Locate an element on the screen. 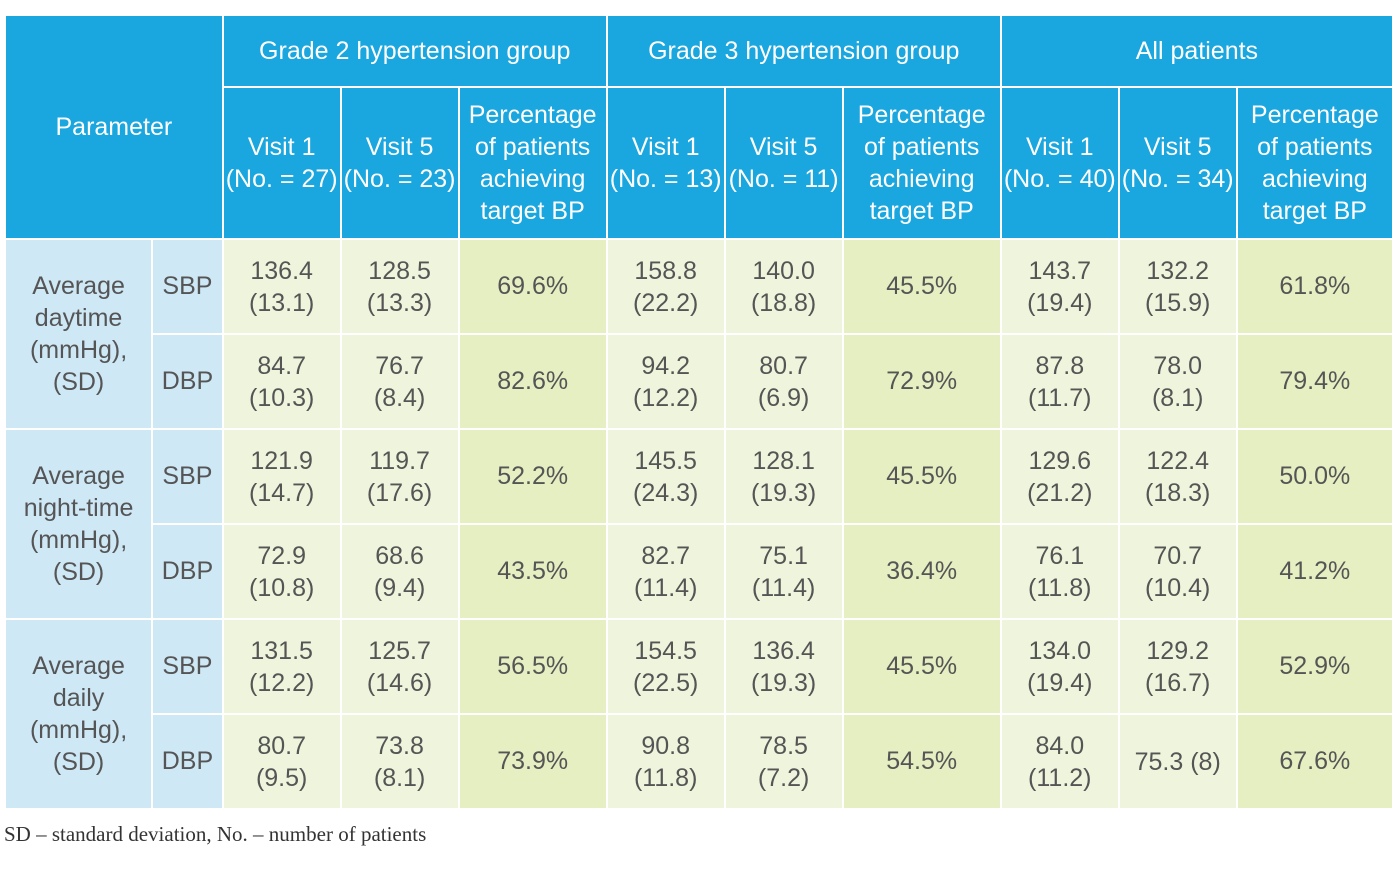 The height and width of the screenshot is (869, 1397). mean-value: 158.8 is located at coordinates (665, 270).